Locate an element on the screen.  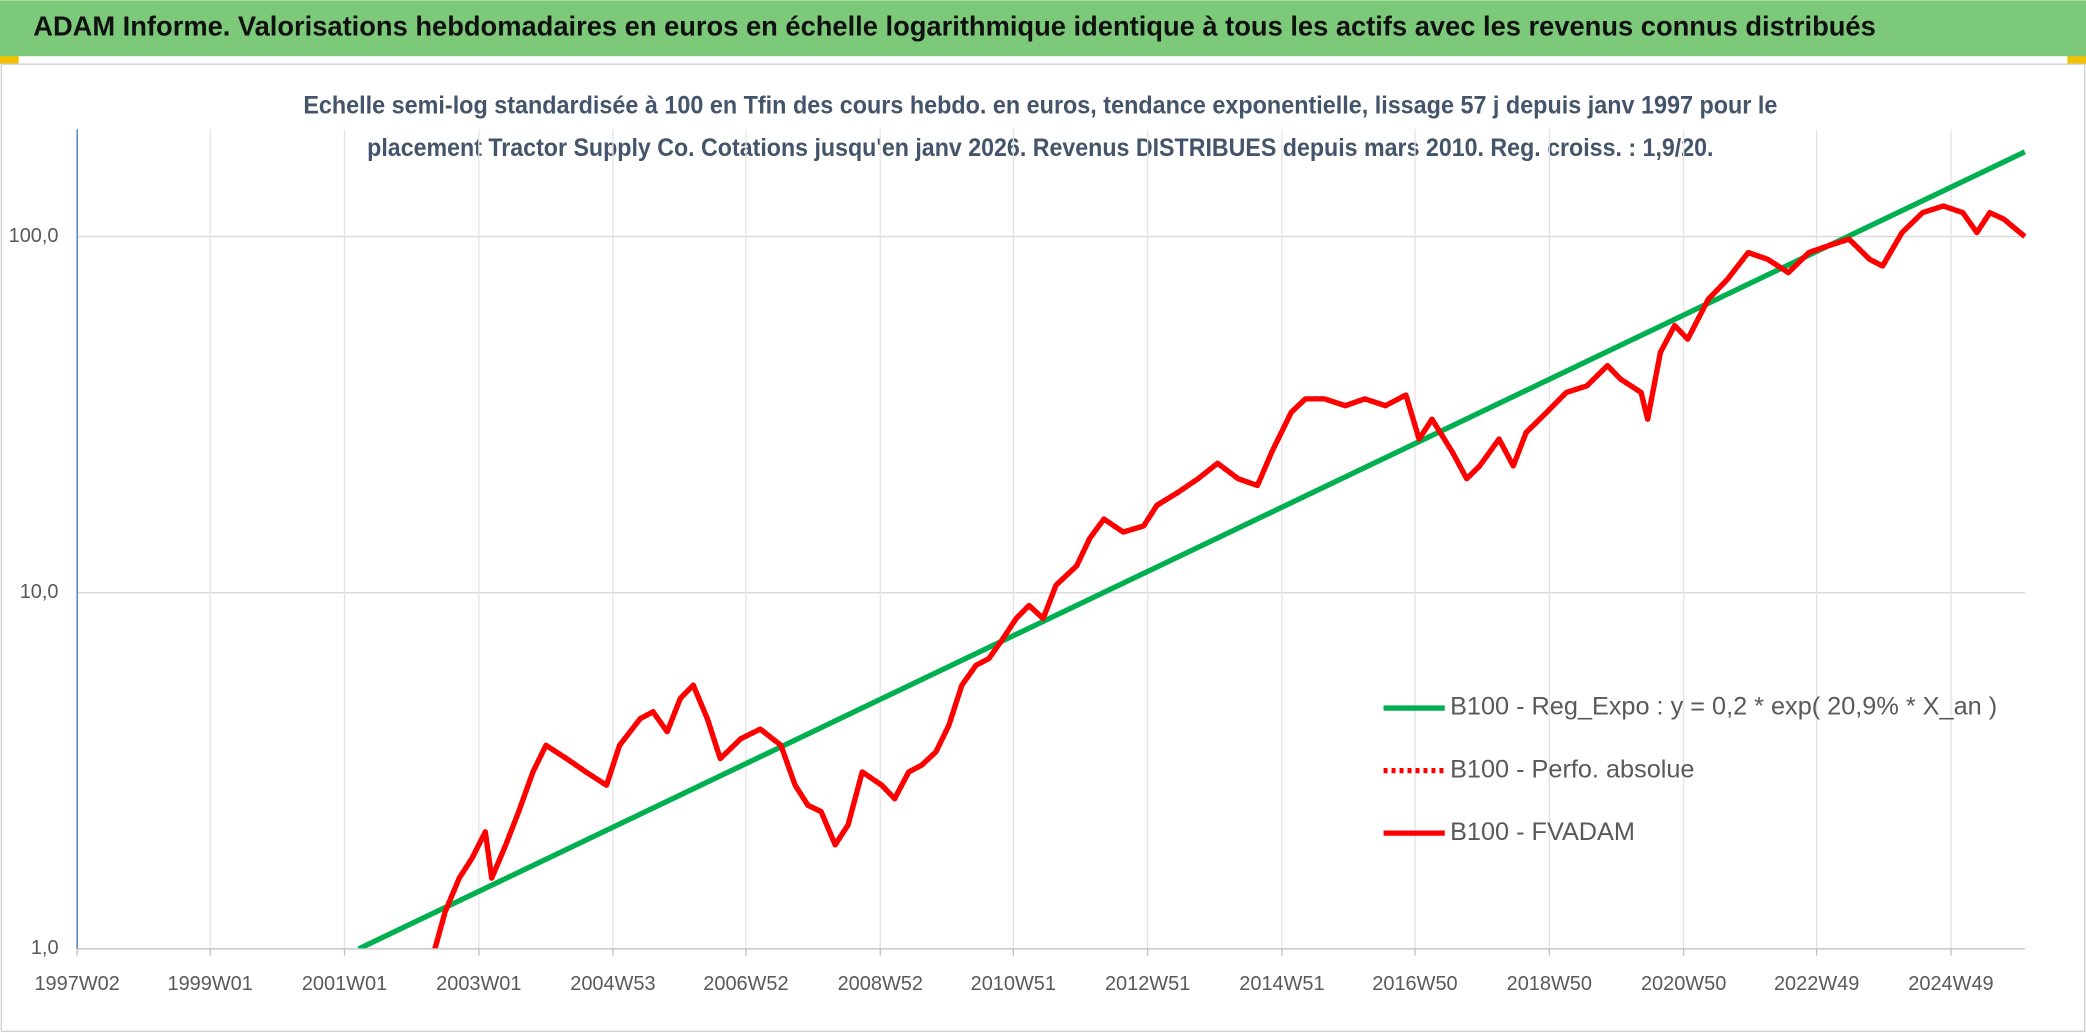
x-tick-label: 2012W51 is located at coordinates (1147, 984).